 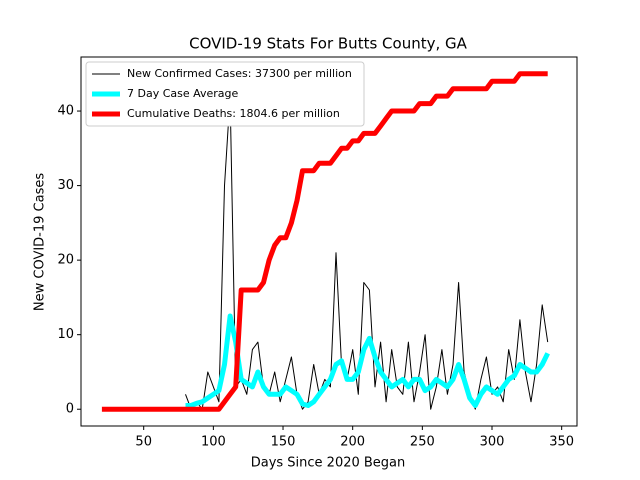 What do you see at coordinates (65, 334) in the screenshot?
I see `y-tick-label: 10` at bounding box center [65, 334].